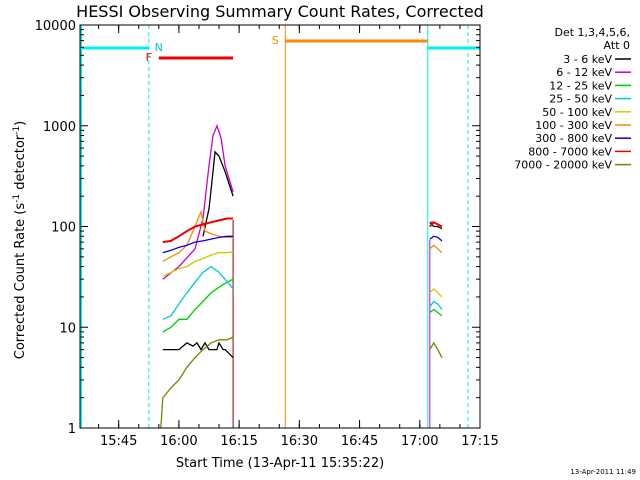 The width and height of the screenshot is (640, 480). I want to click on flag-label-f: F, so click(149, 57).